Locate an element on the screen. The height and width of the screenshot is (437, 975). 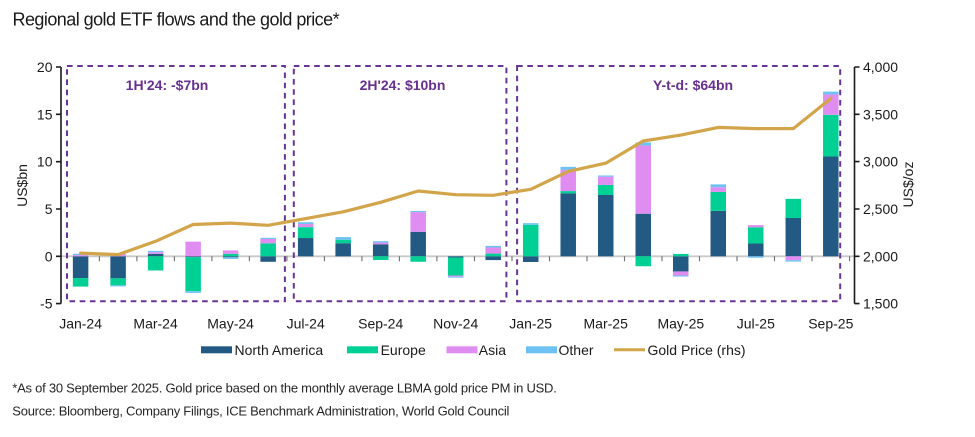
svg-text: US$bn is located at coordinates (22, 185).